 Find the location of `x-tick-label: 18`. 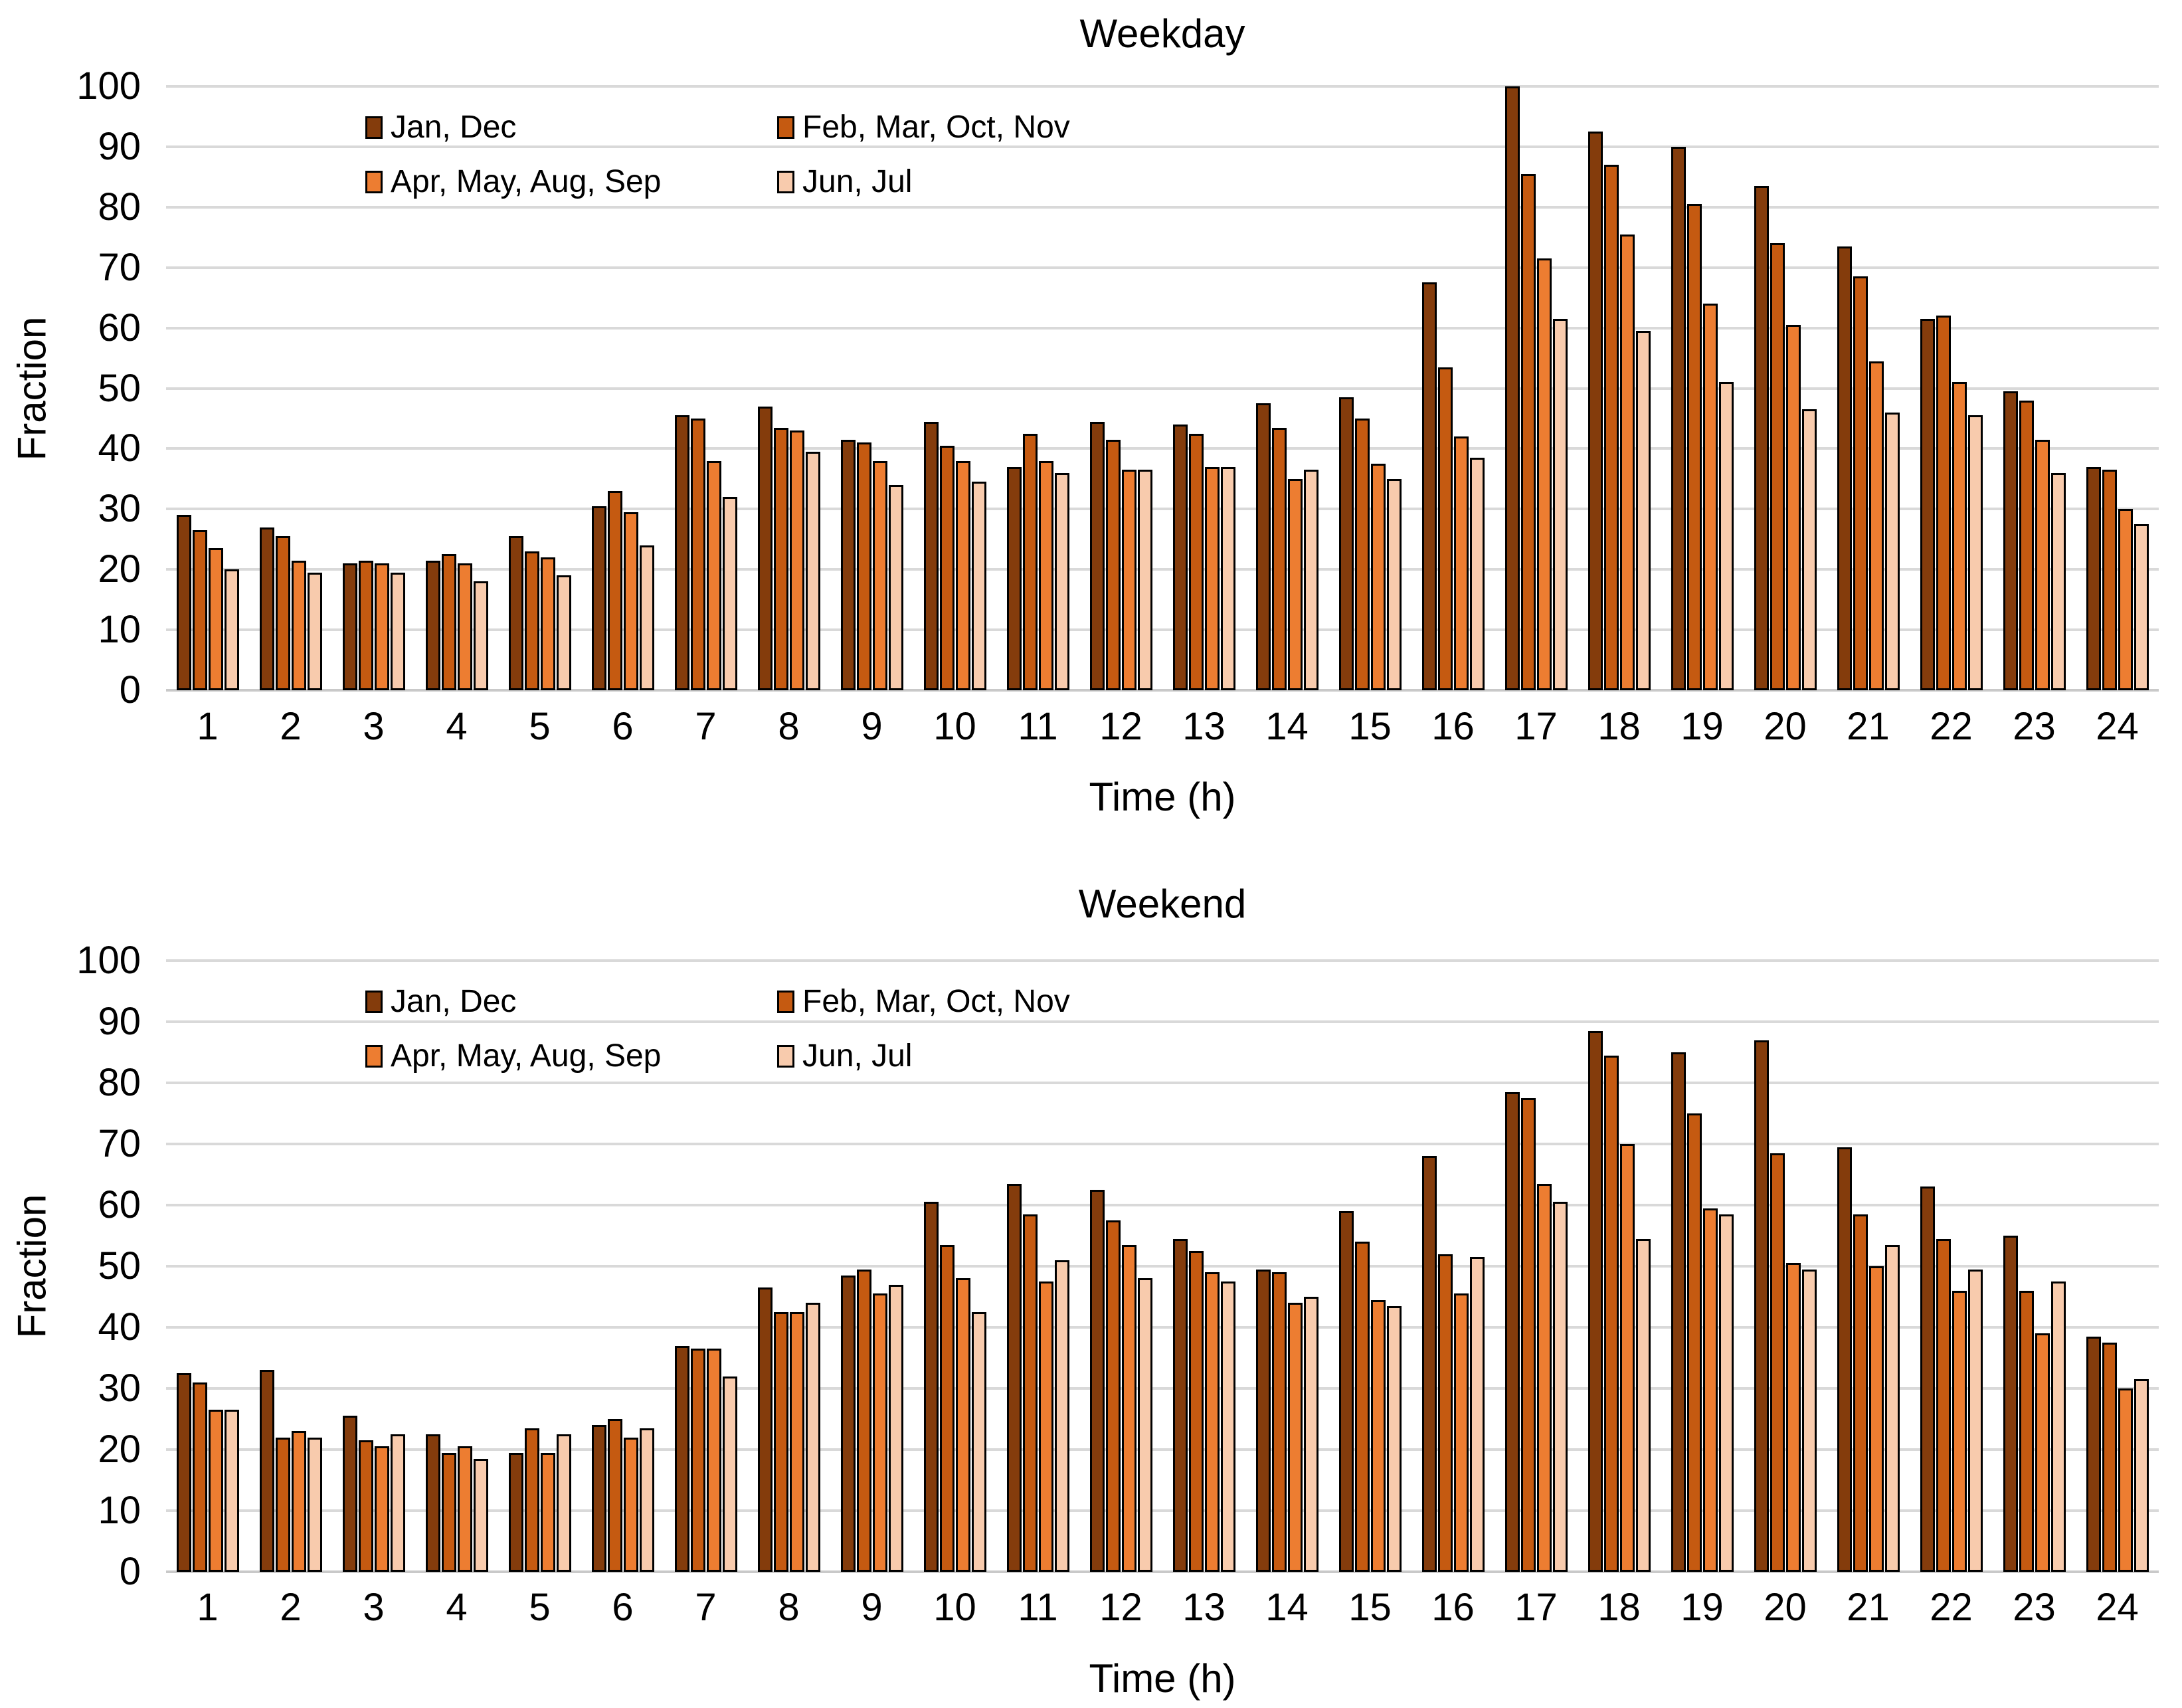

x-tick-label: 18 is located at coordinates (1619, 1607).